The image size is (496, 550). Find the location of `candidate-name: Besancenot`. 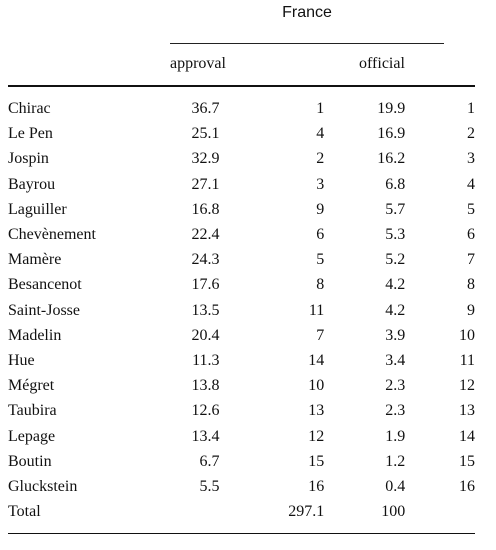

candidate-name: Besancenot is located at coordinates (45, 285).